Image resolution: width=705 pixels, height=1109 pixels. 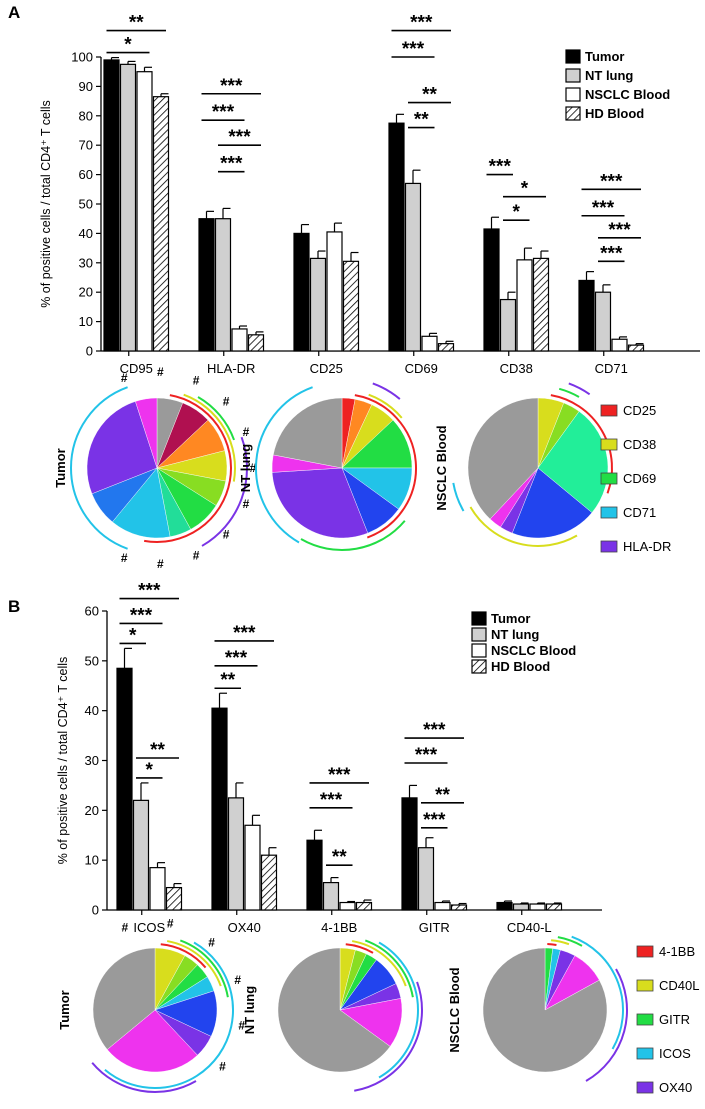 I want to click on y-tick-label: 60, so click(x=92, y=611).